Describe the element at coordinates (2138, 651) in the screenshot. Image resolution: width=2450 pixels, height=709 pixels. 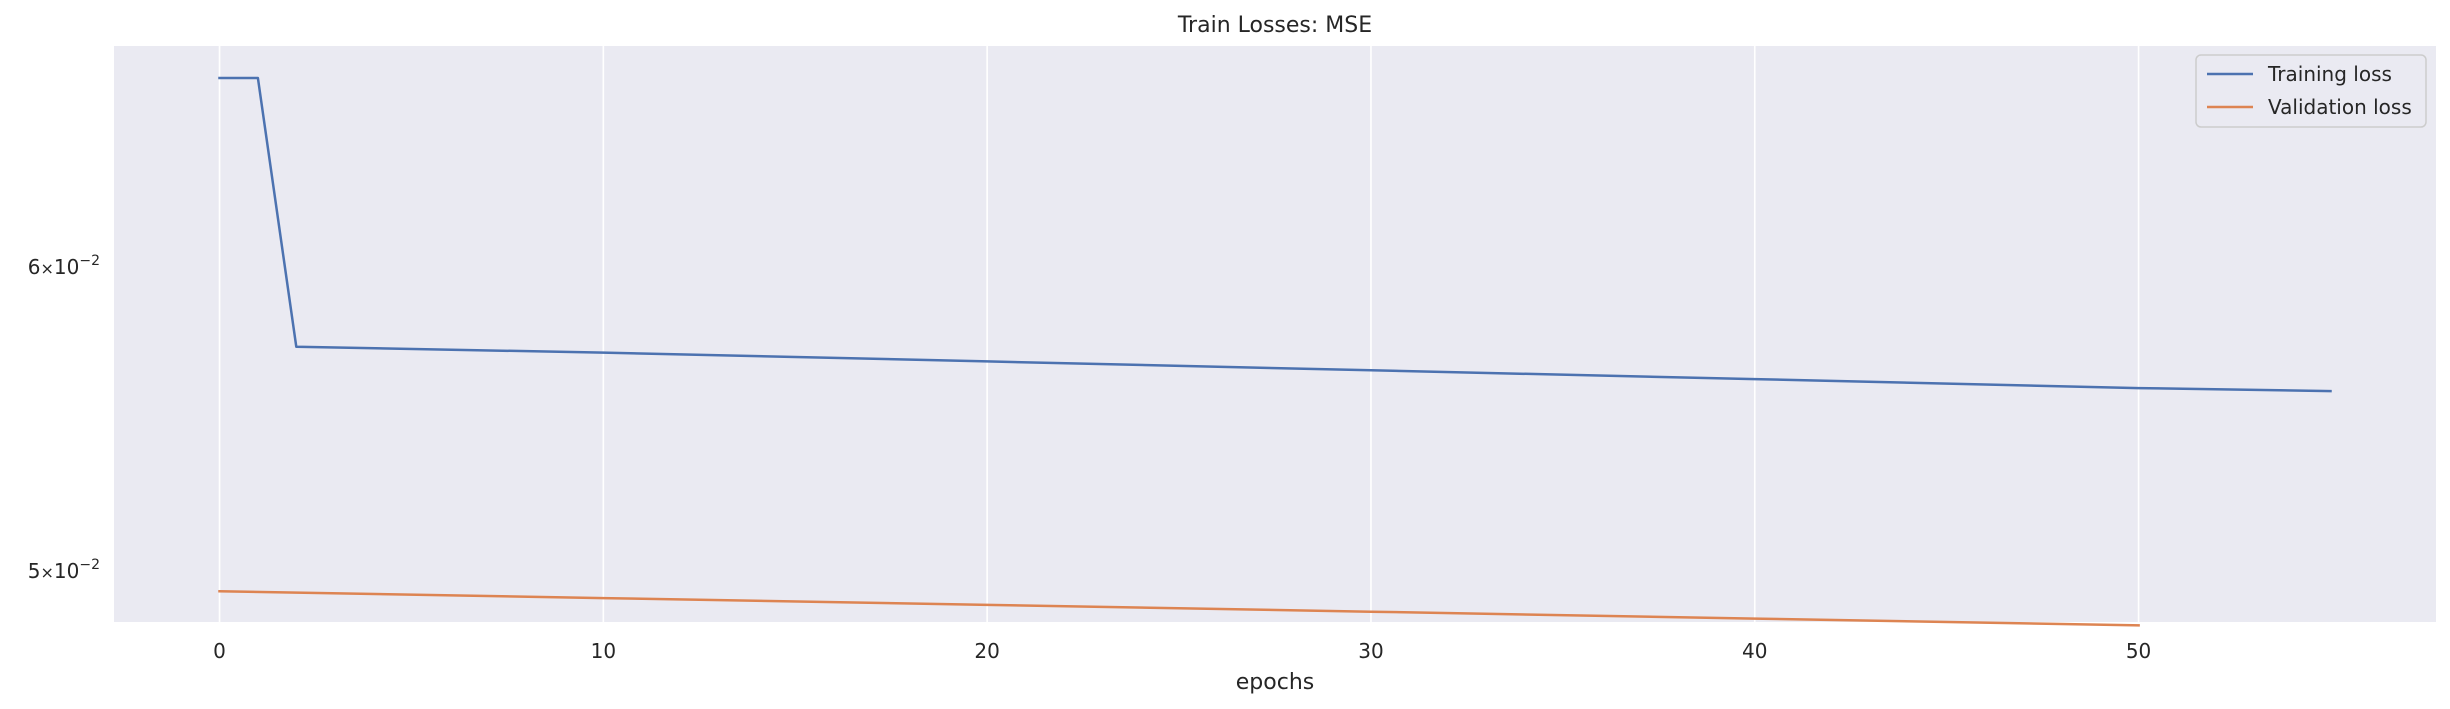
I see `x-tick-label: 50` at that location.